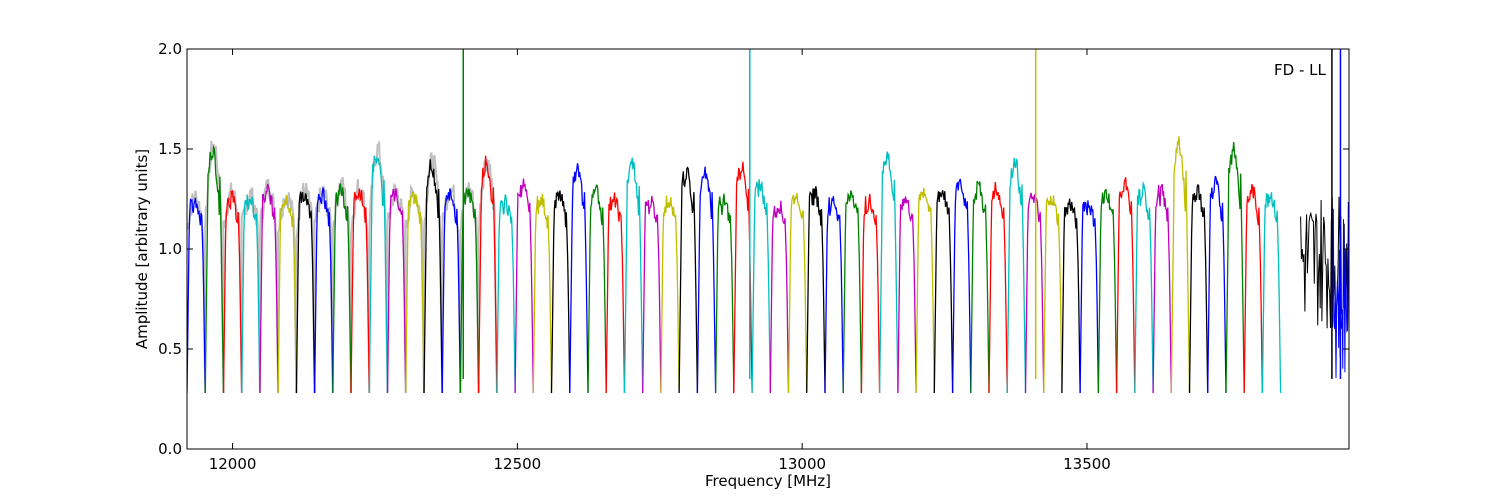 The height and width of the screenshot is (500, 1500). Describe the element at coordinates (142, 249) in the screenshot. I see `y-axis-label: Amplitude [arbitrary units]` at that location.